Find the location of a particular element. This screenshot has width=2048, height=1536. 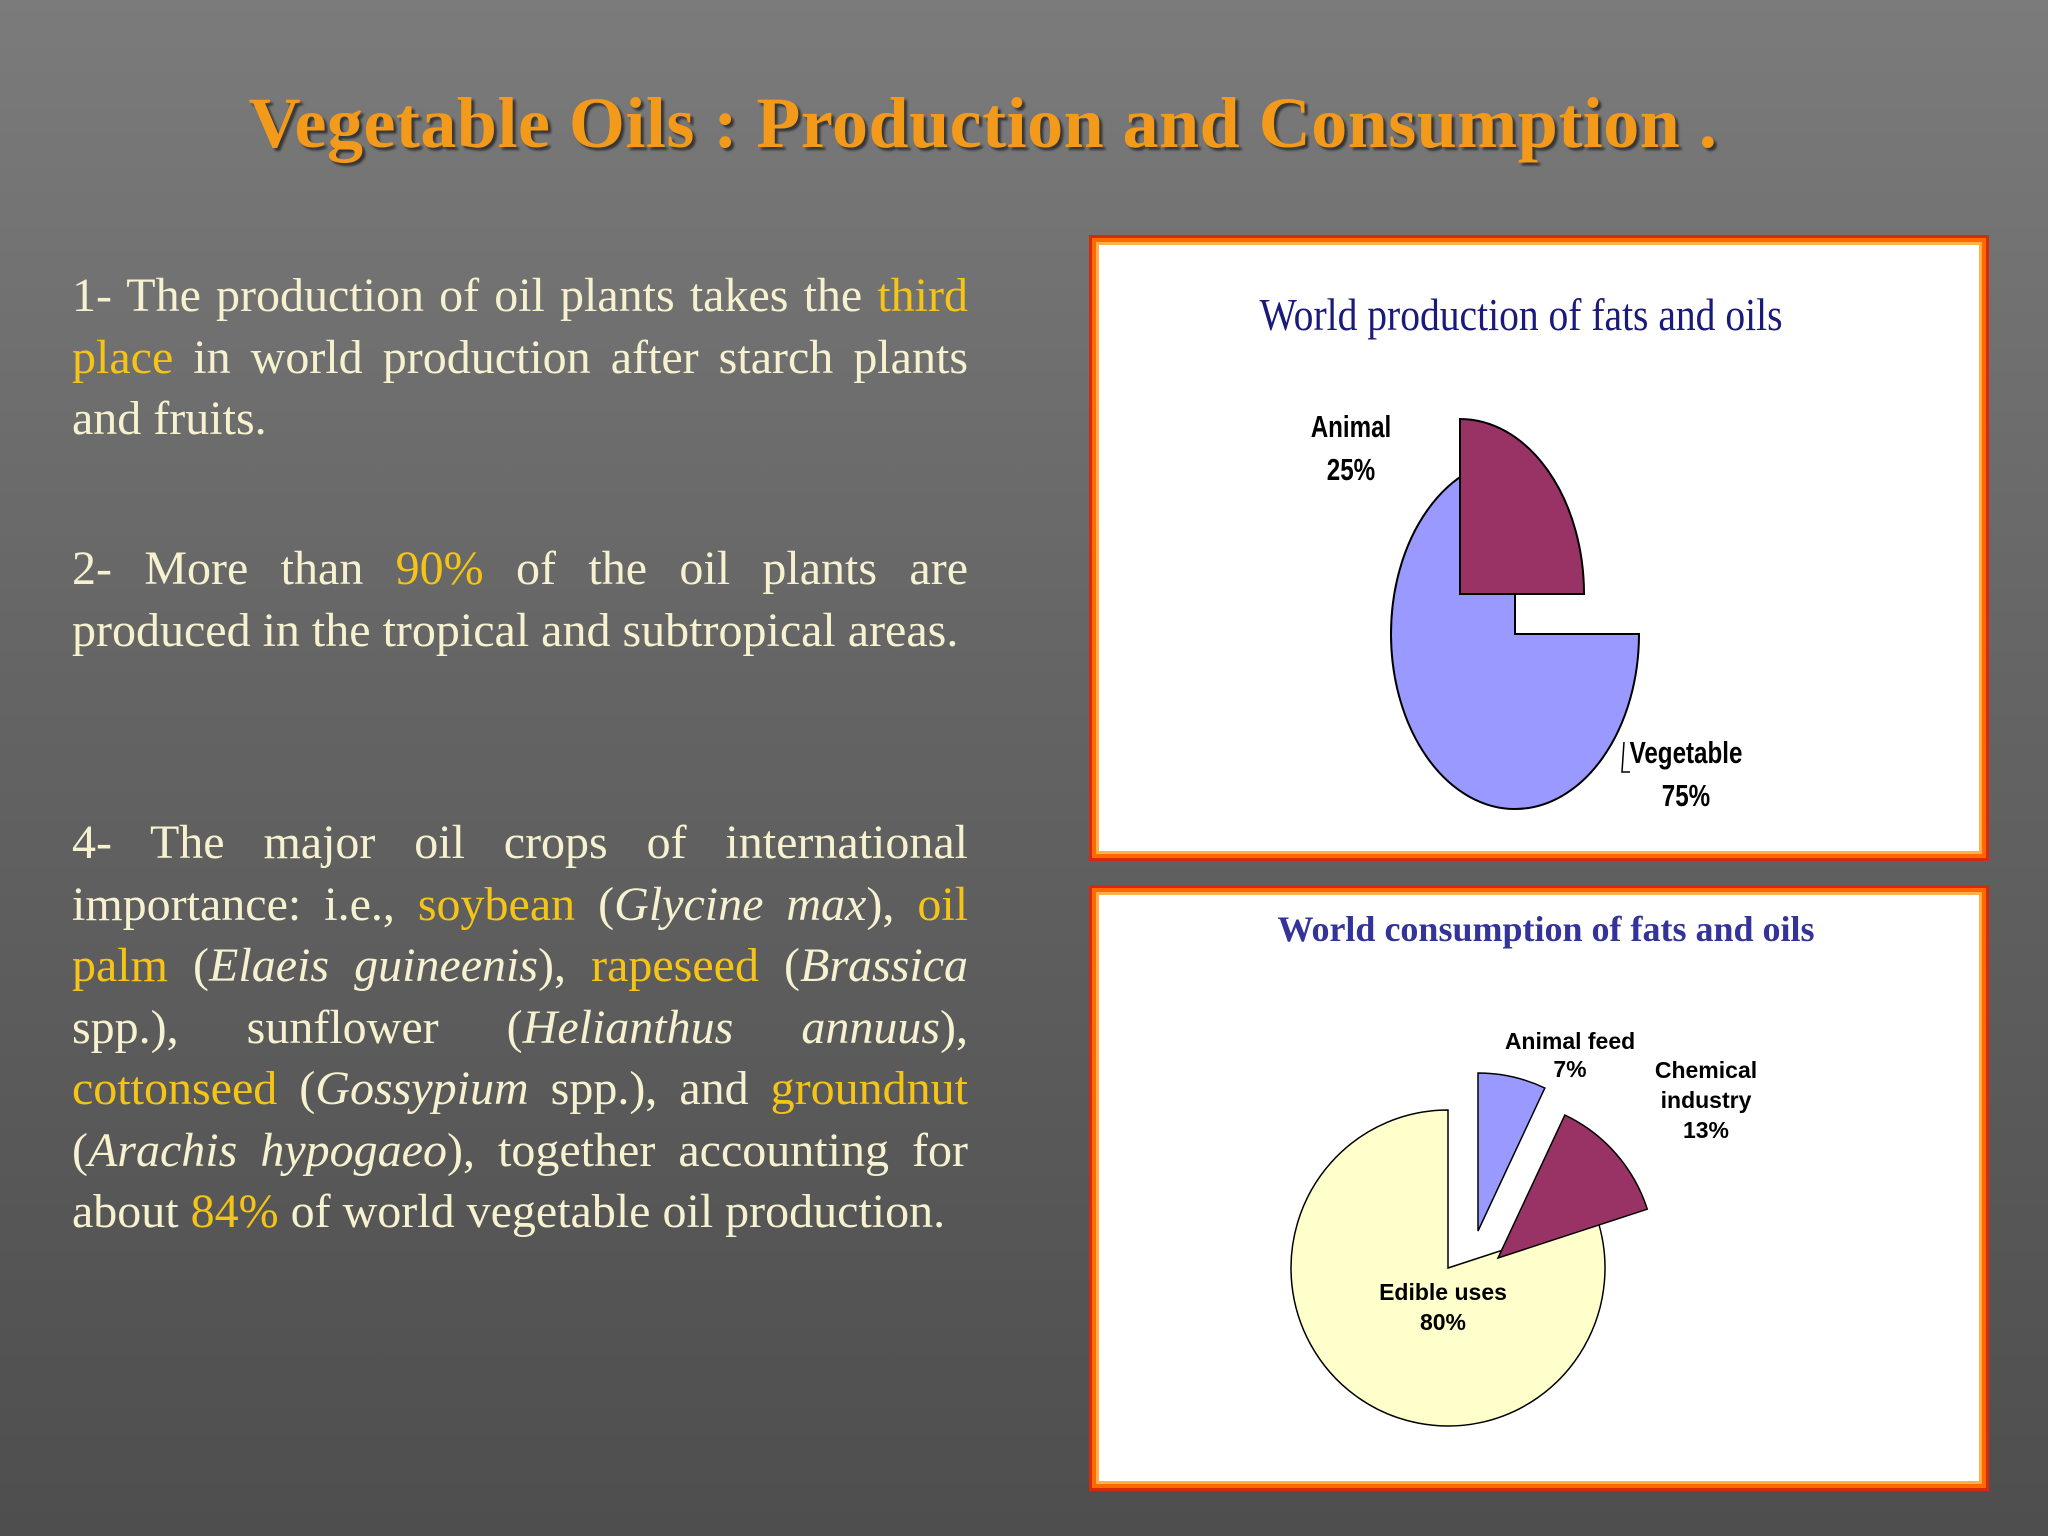

scientific-name: Brassica is located at coordinates (884, 965).